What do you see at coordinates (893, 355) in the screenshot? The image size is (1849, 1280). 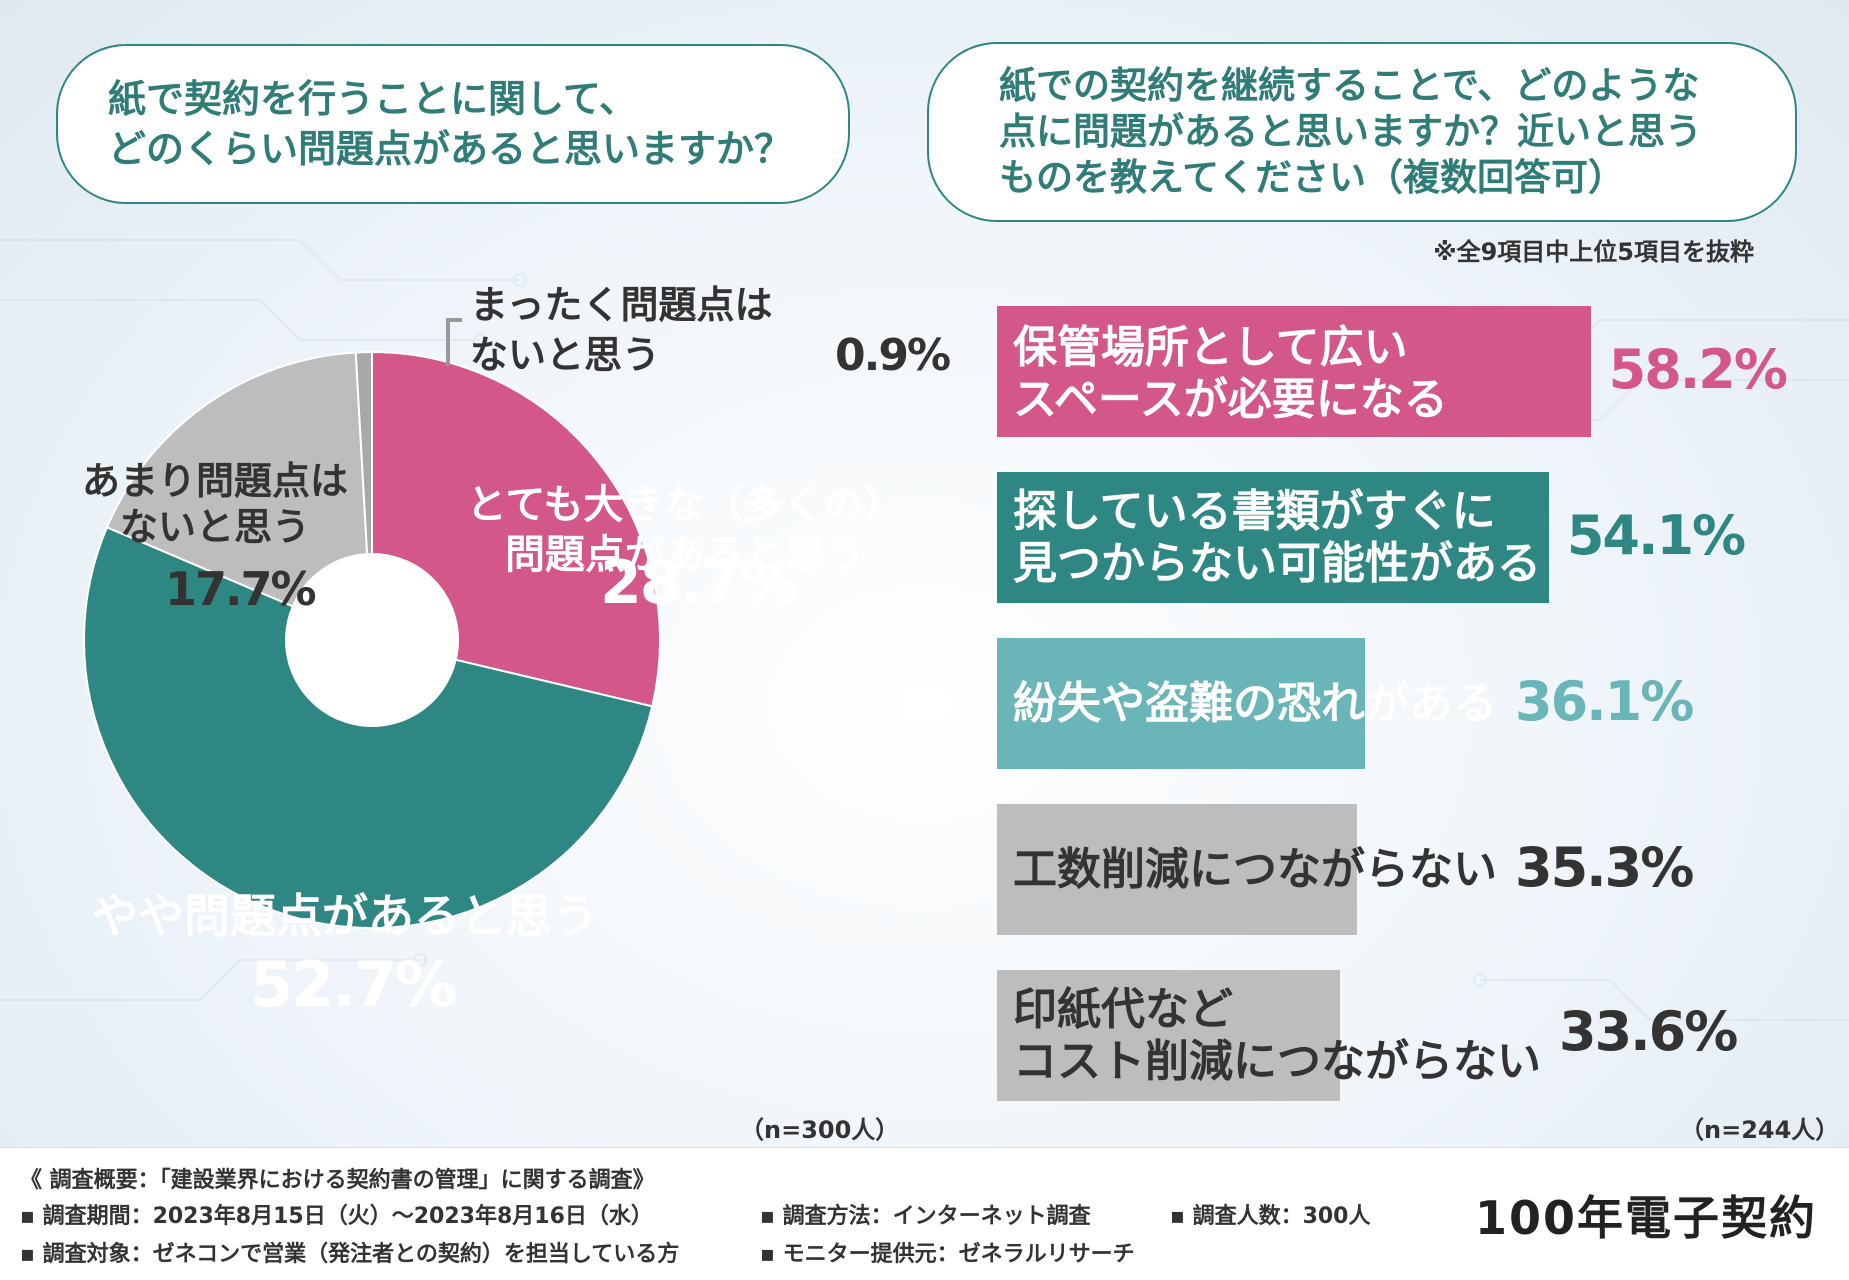 I see `slice-value-none: 0.9%` at bounding box center [893, 355].